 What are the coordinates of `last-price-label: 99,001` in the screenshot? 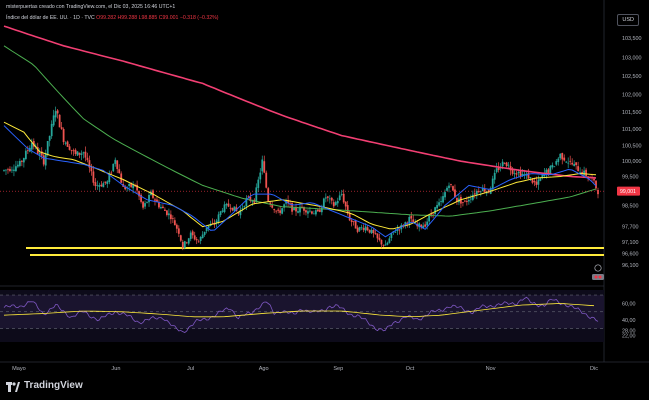 It's located at (628, 192).